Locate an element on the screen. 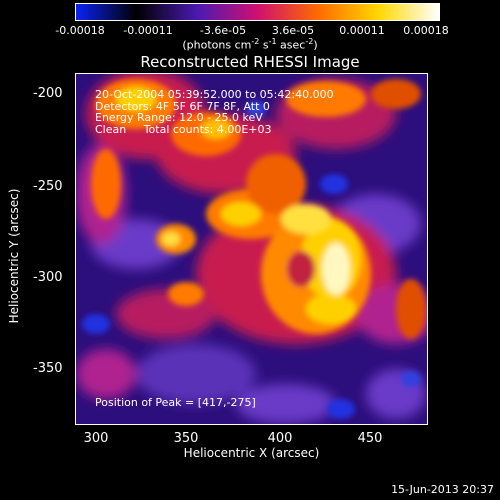 Image resolution: width=500 pixels, height=500 pixels. x-axis-label: Heliocentric X (arcsec) is located at coordinates (251, 453).